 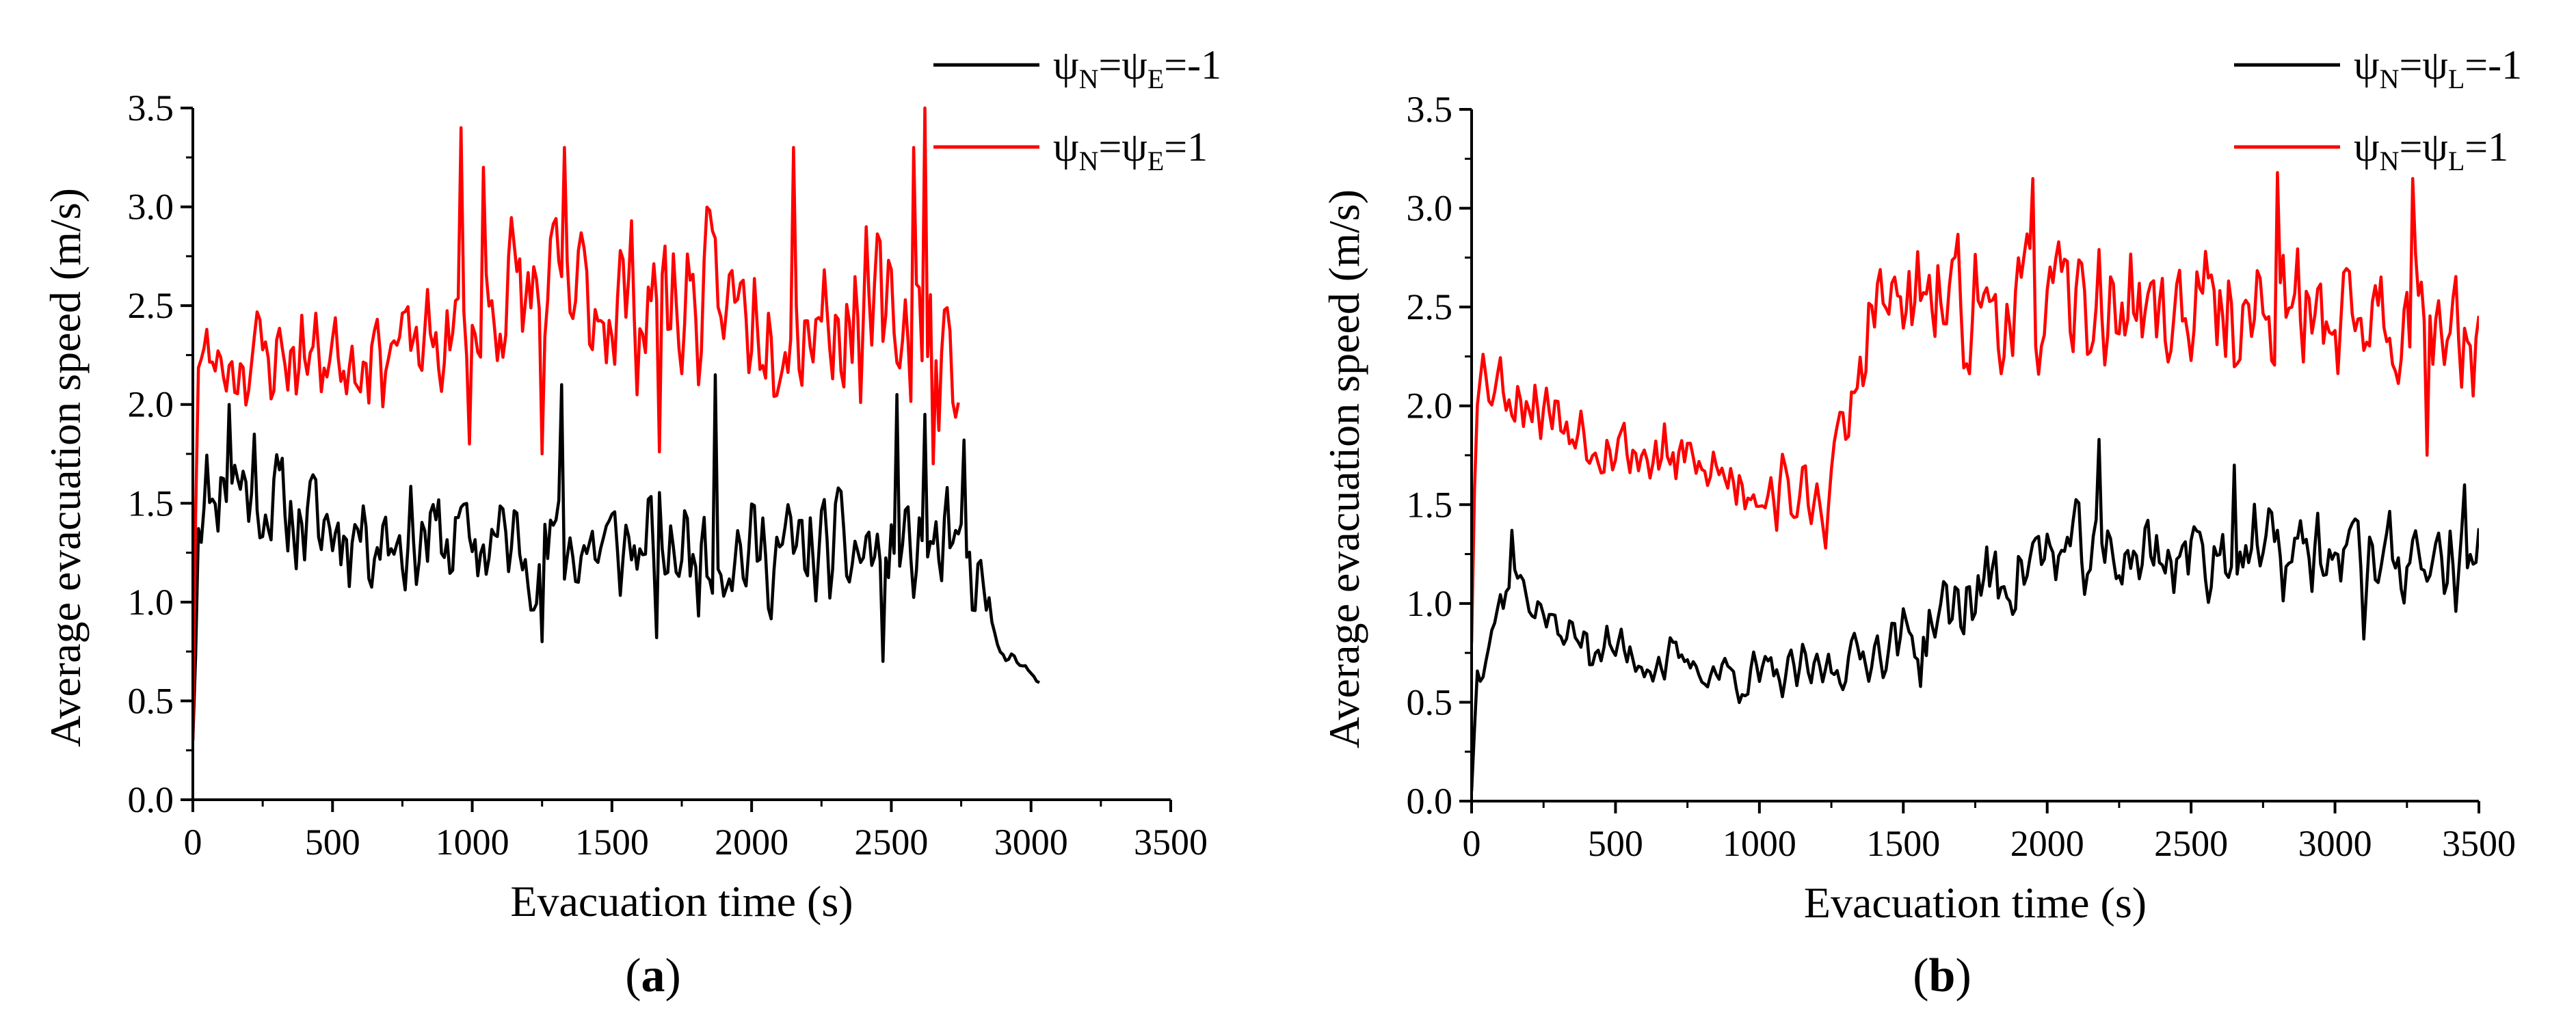 I want to click on legend-label-1: ψN=ψE=-1, so click(x=1137, y=68).